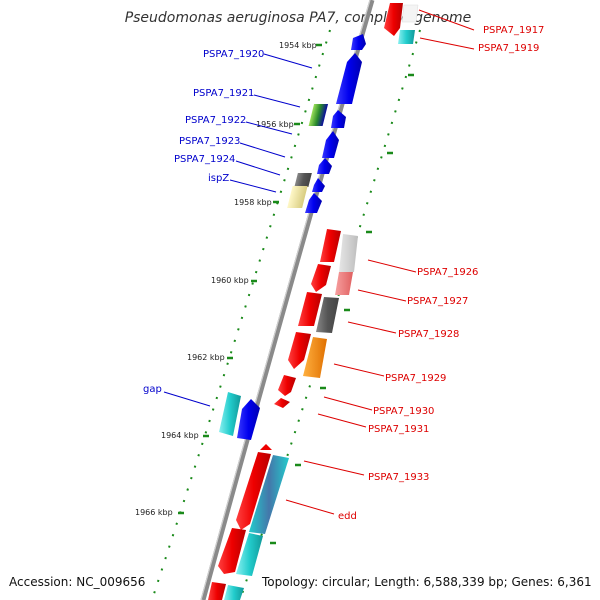  I want to click on scale-label: 1960 kbp, so click(230, 280).